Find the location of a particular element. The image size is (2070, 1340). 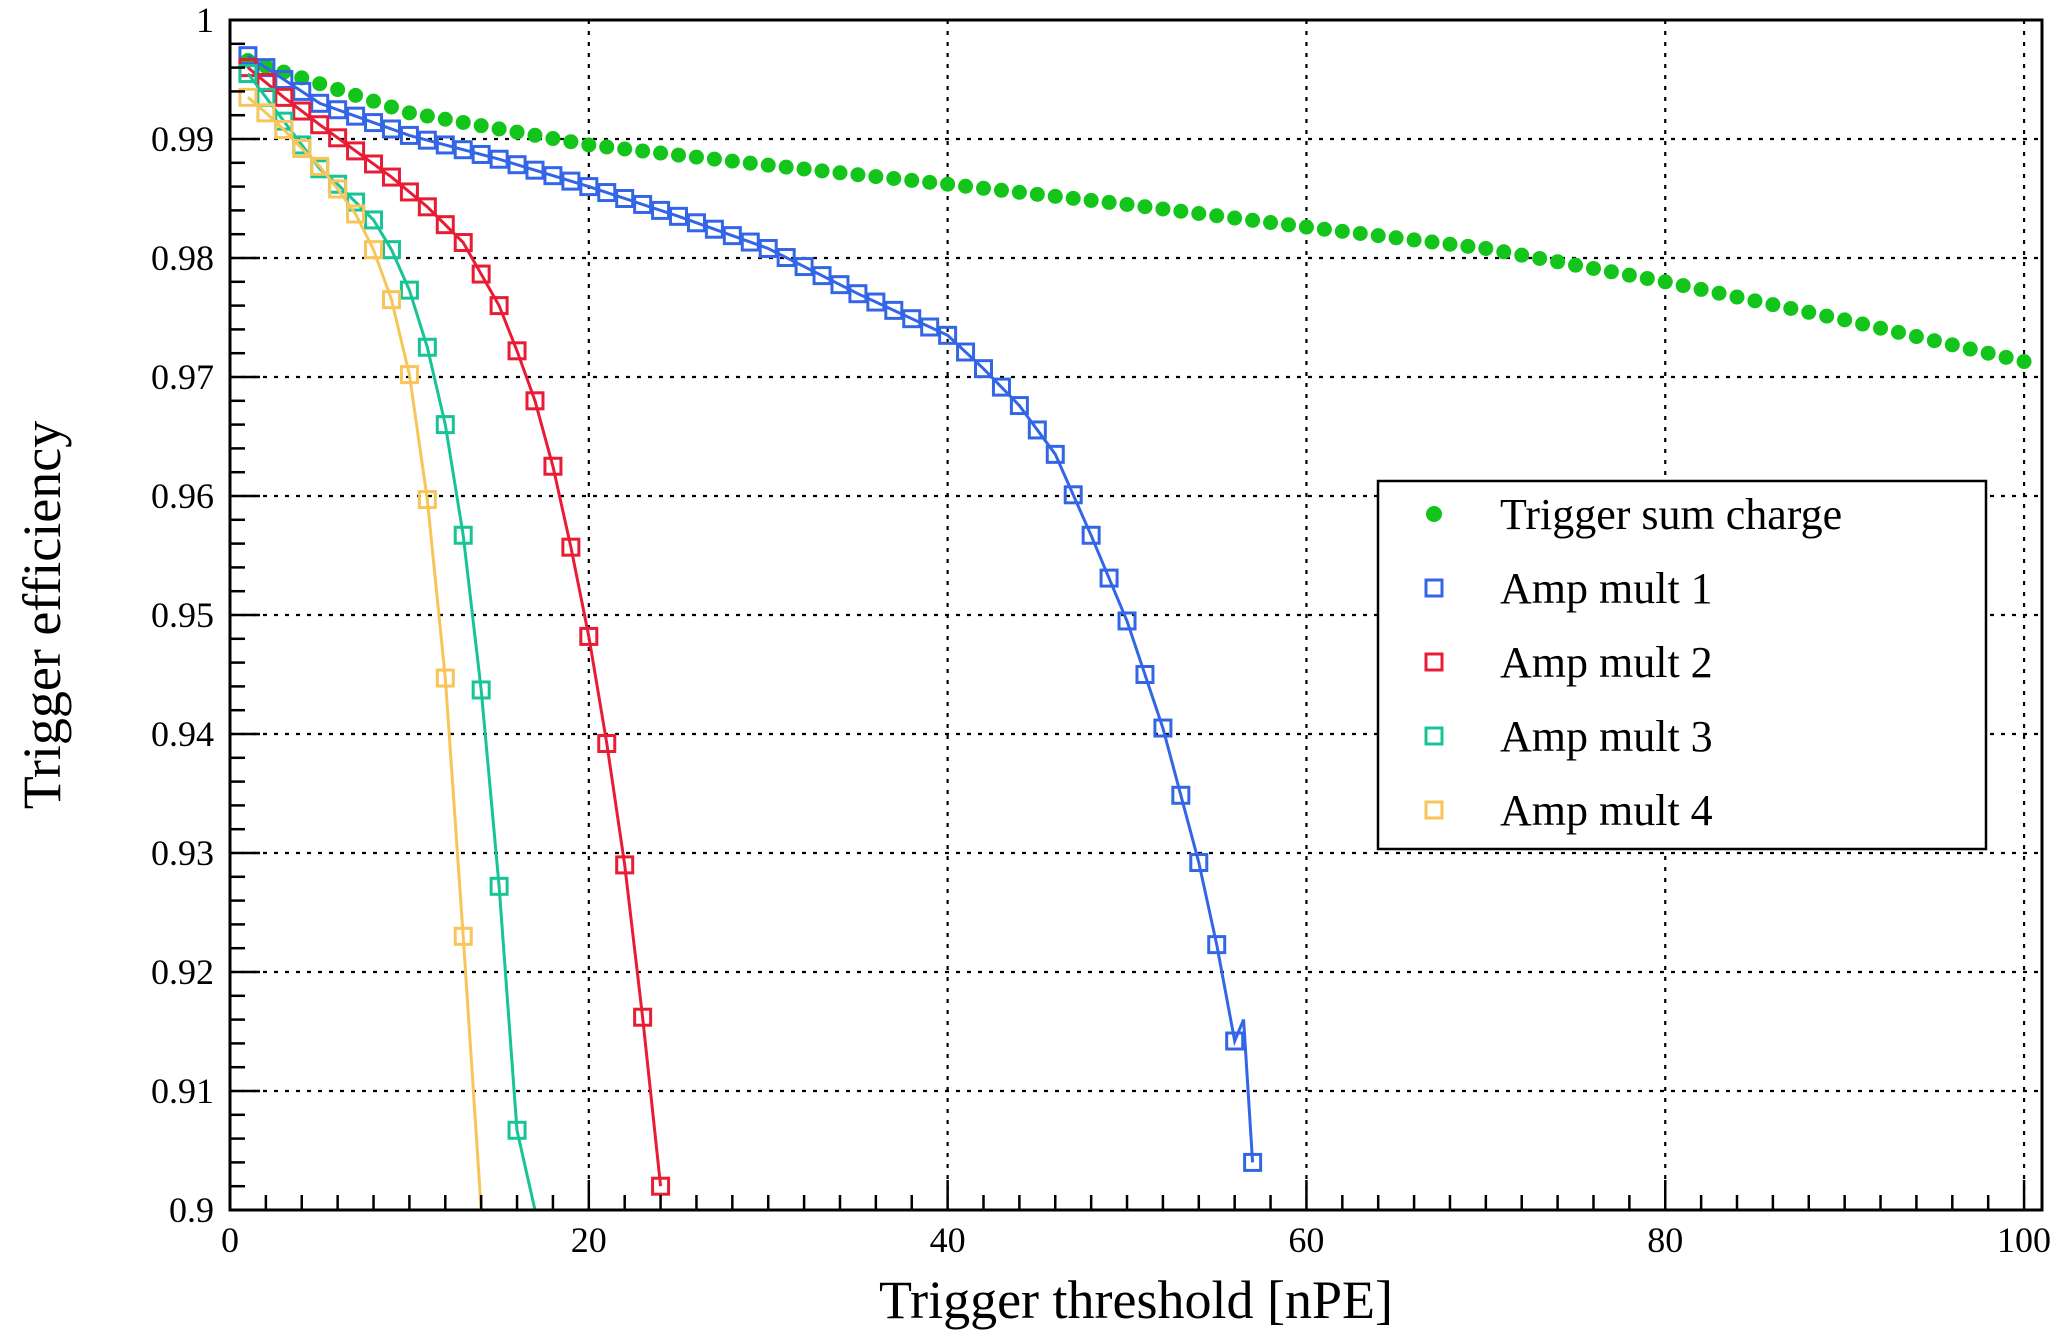

y-tick-label: 0.93 is located at coordinates (182, 853).